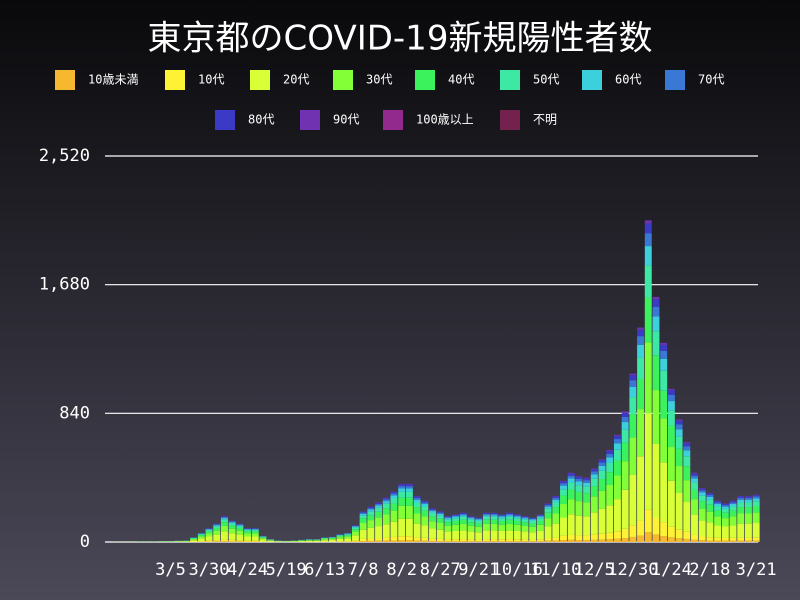  Describe the element at coordinates (261, 120) in the screenshot. I see `legend-label: 80代` at that location.